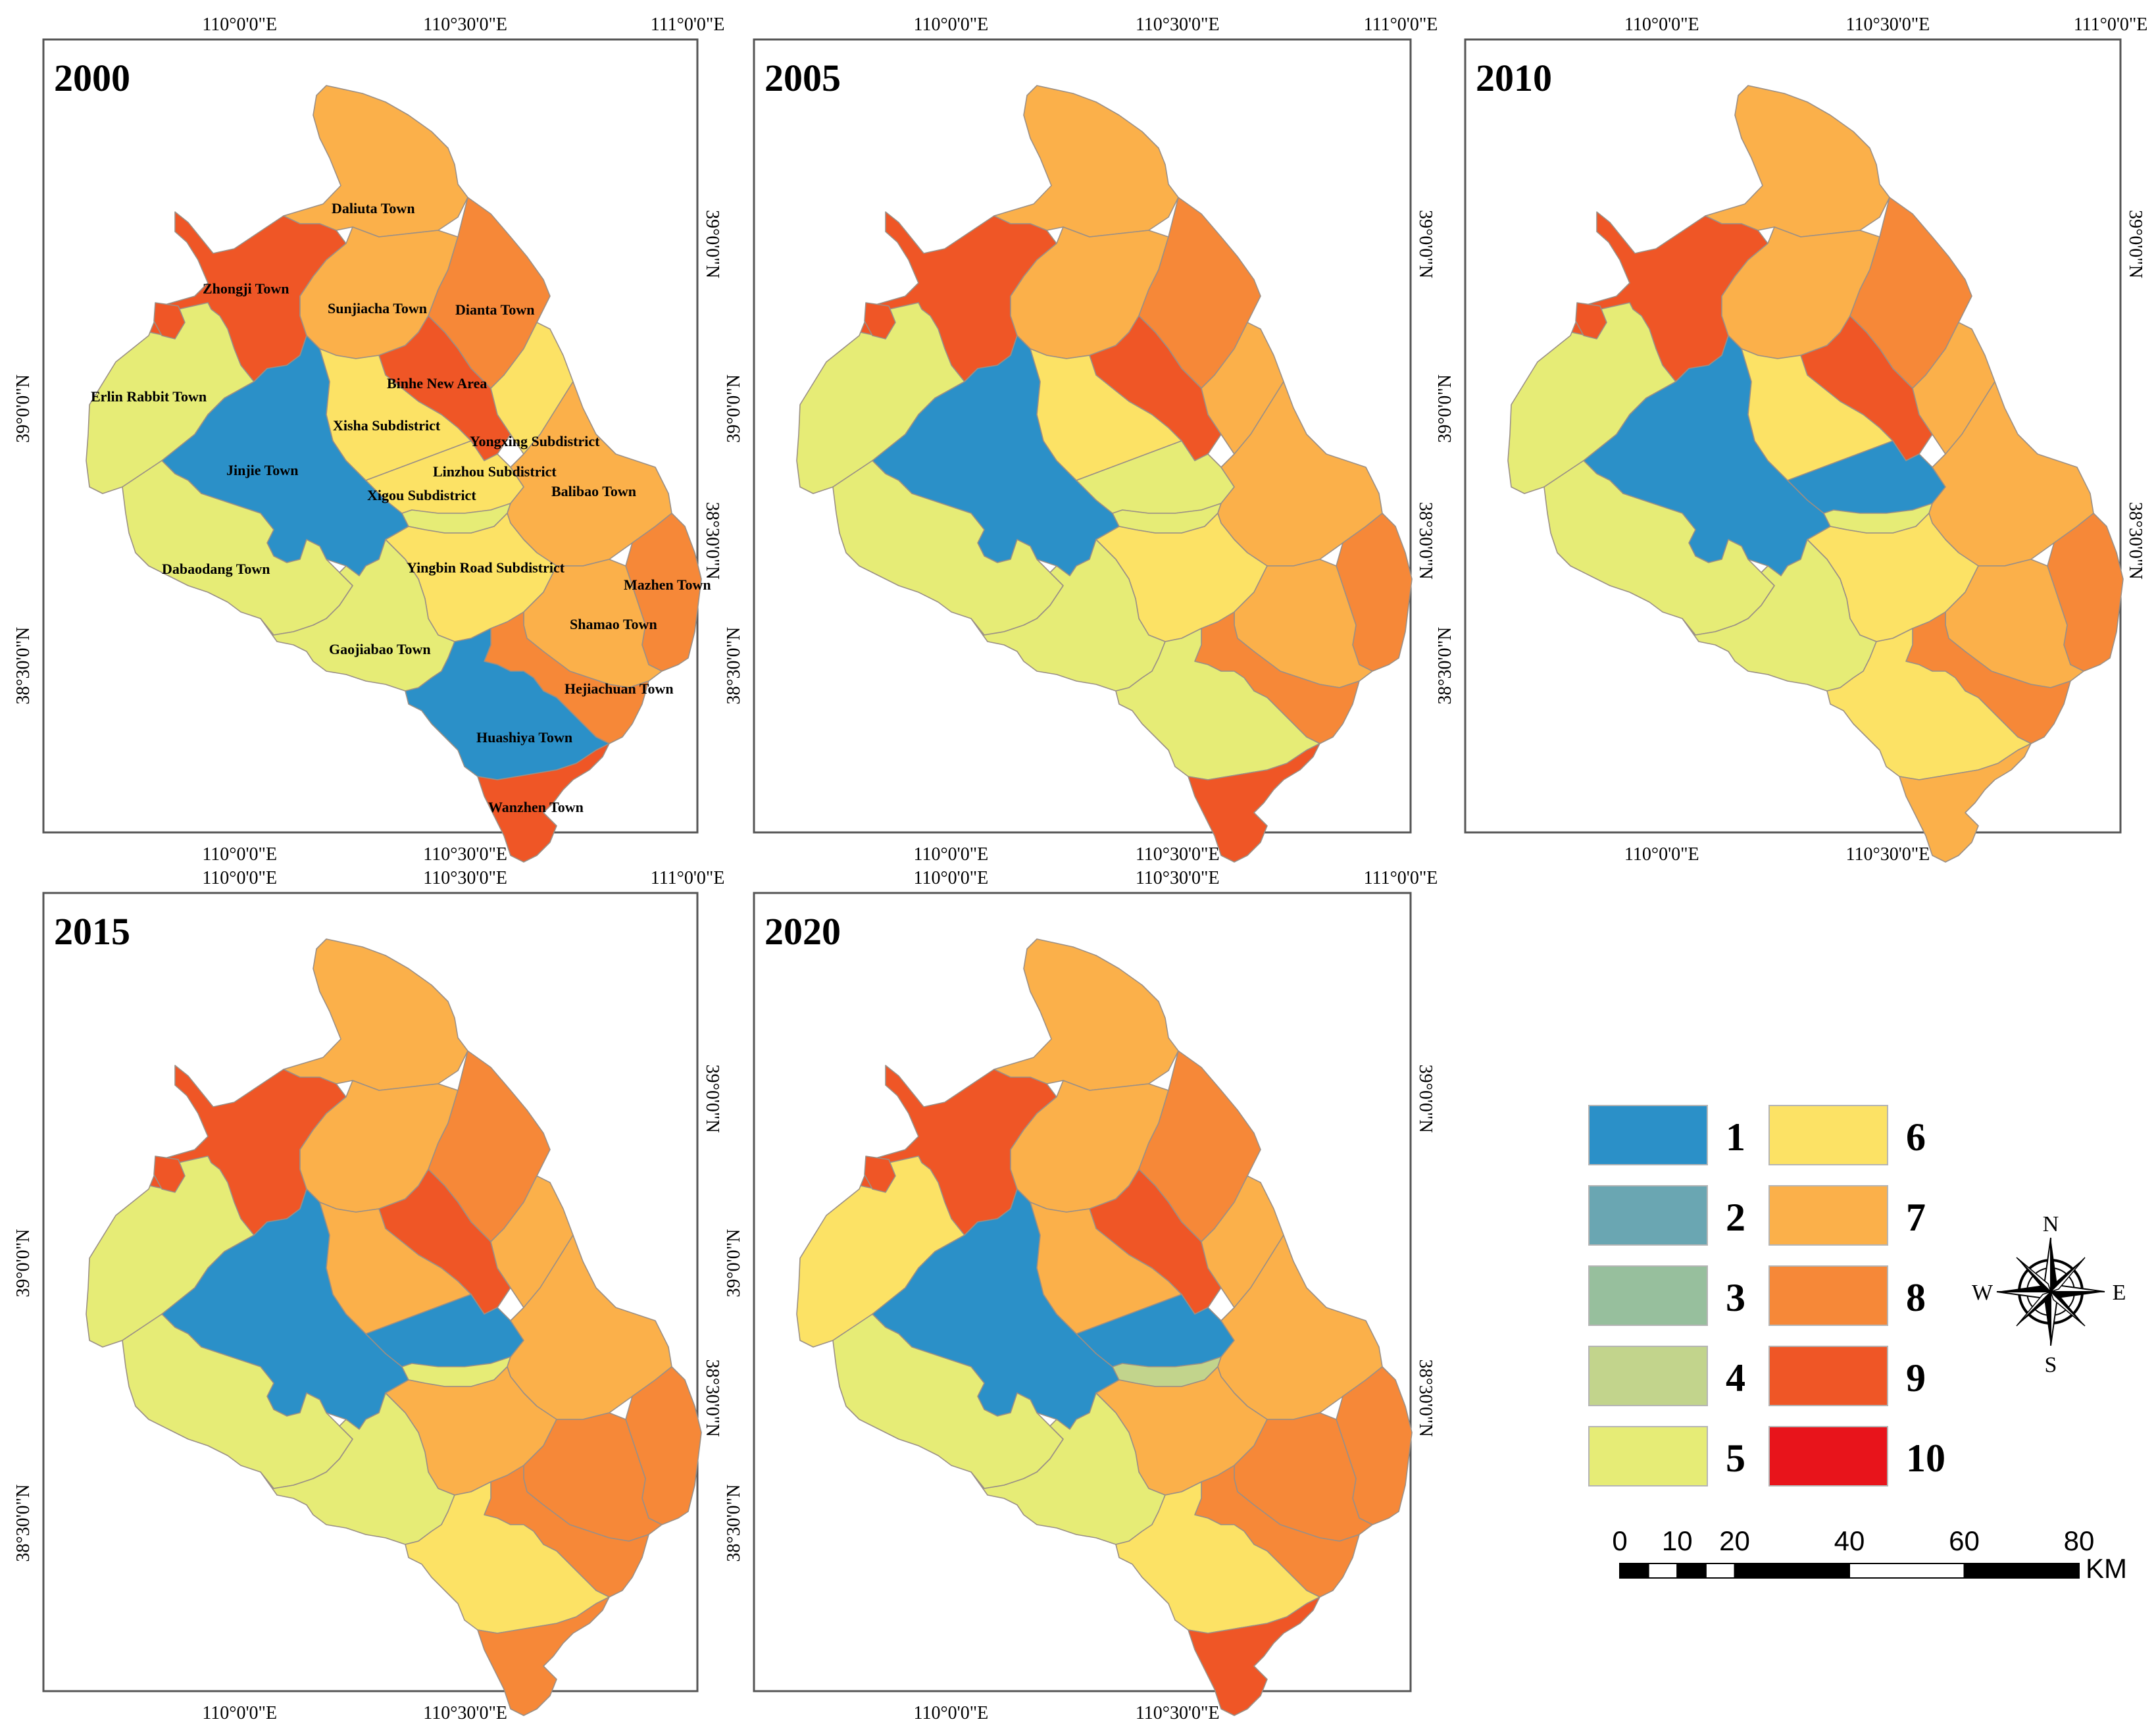 This screenshot has height=1728, width=2156. Describe the element at coordinates (421, 495) in the screenshot. I see `town-label-xigou-subdistrict: Xigou Subdistrict` at that location.